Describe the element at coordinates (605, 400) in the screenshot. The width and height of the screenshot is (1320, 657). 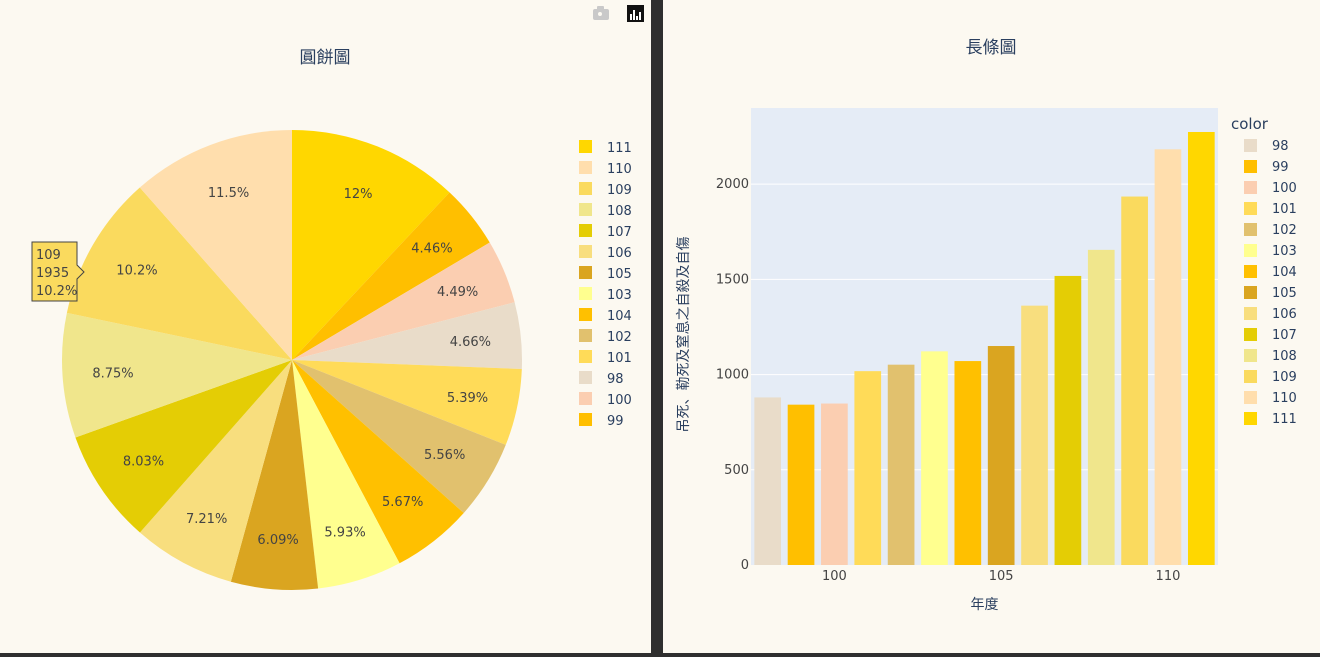
I see `pie-legend-item: 100` at that location.